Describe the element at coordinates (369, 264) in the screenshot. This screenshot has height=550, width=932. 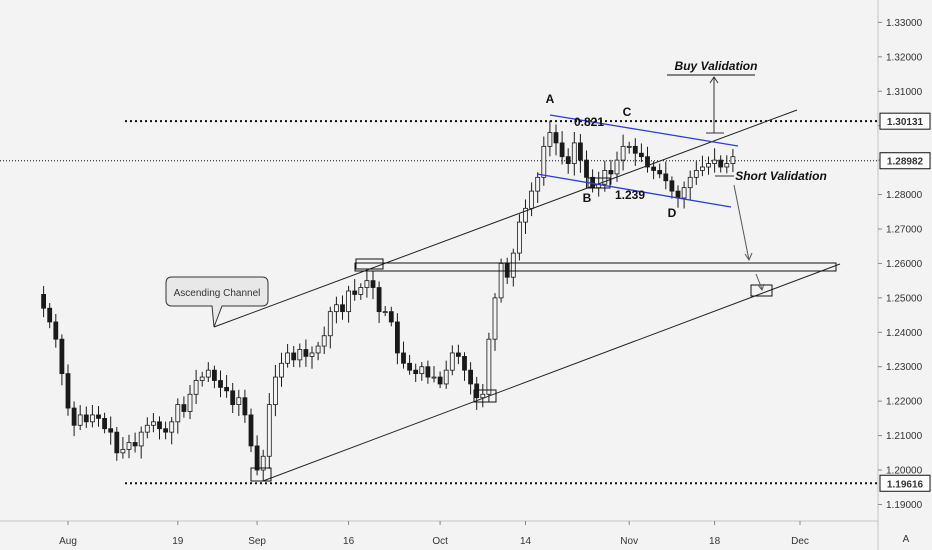
I see `pivot-box` at that location.